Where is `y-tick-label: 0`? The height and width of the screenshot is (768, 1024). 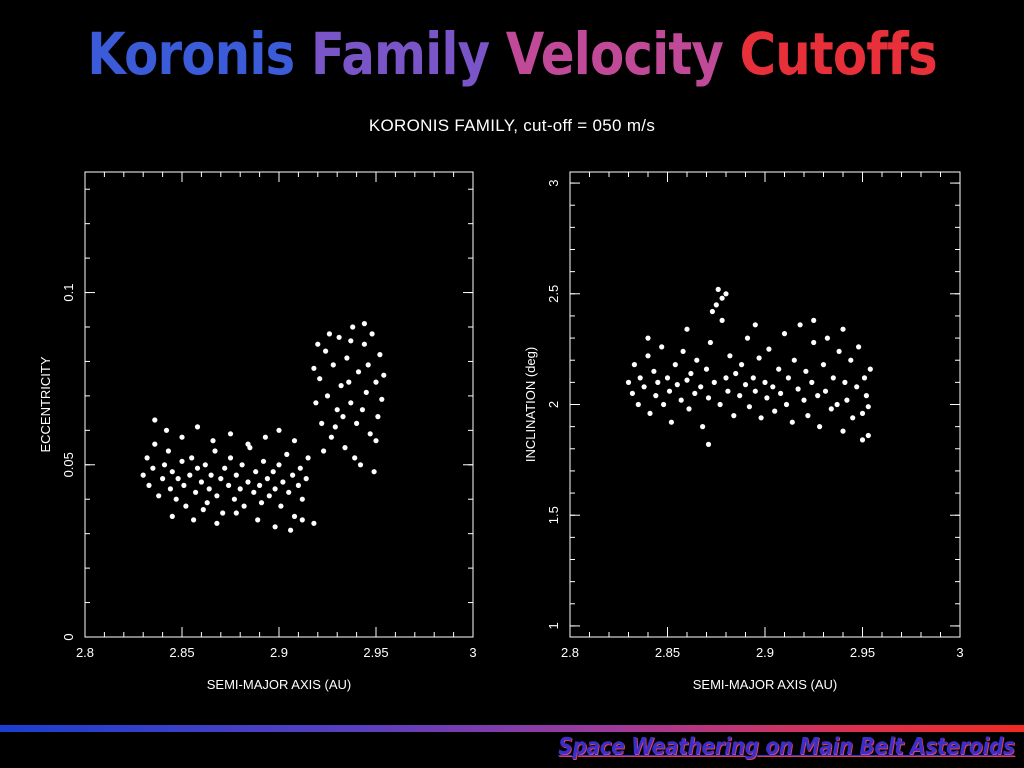 y-tick-label: 0 is located at coordinates (68, 636).